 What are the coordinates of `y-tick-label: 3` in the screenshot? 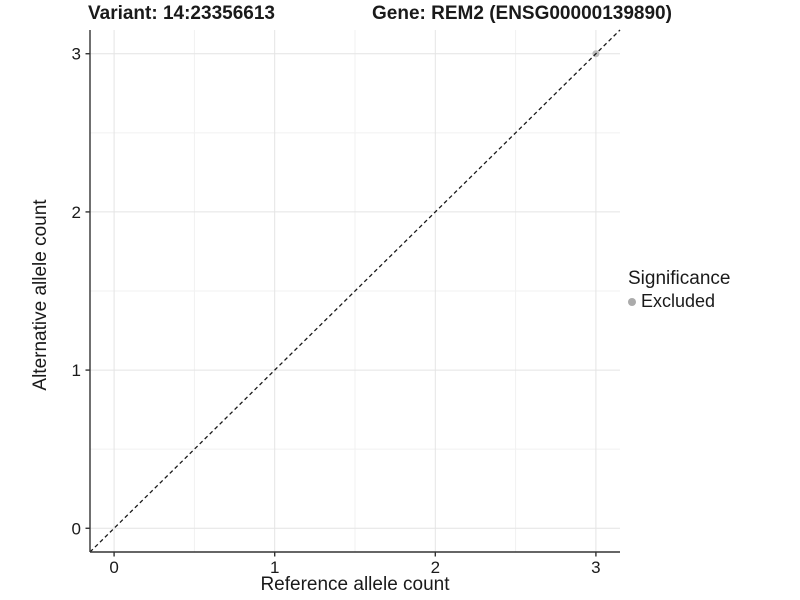 It's located at (76, 54).